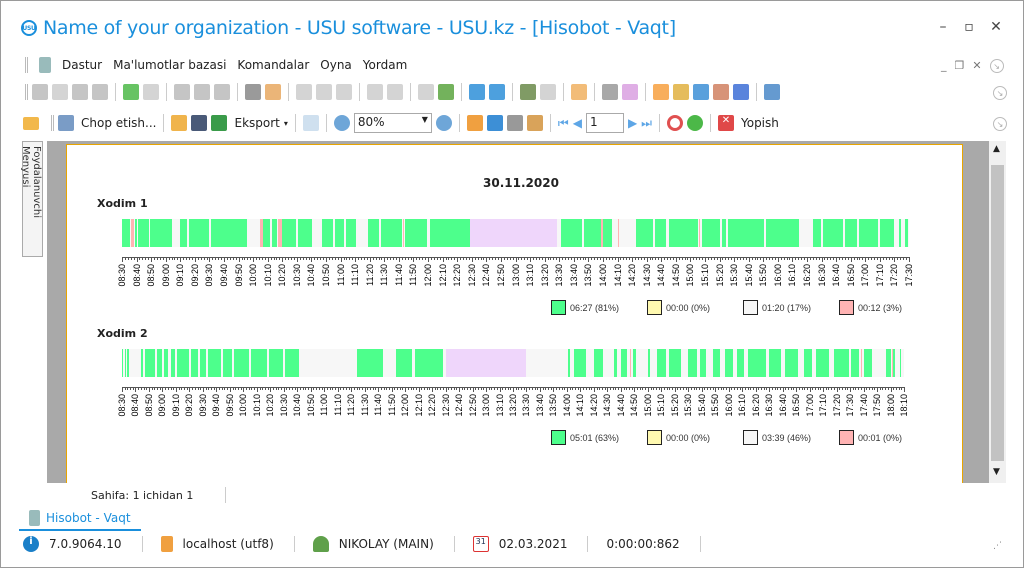 Image resolution: width=1024 pixels, height=568 pixels. I want to click on export-table-icon, so click(426, 92).